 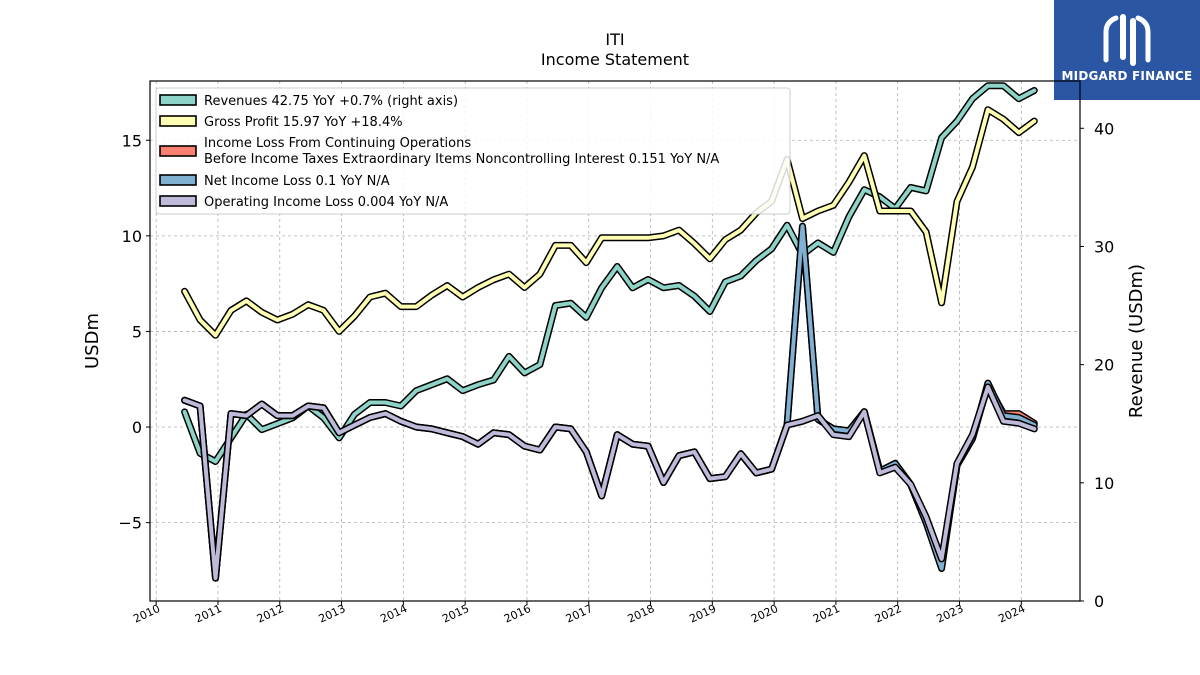 What do you see at coordinates (393, 614) in the screenshot?
I see `x-tick-label: 2014` at bounding box center [393, 614].